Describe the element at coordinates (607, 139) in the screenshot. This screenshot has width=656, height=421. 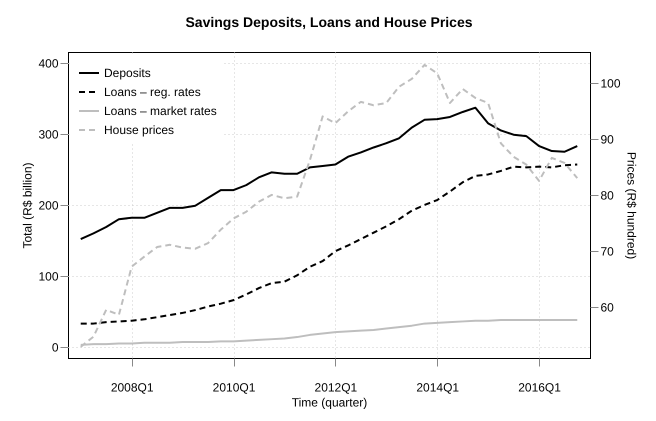
I see `y2-tick-label: 90` at that location.